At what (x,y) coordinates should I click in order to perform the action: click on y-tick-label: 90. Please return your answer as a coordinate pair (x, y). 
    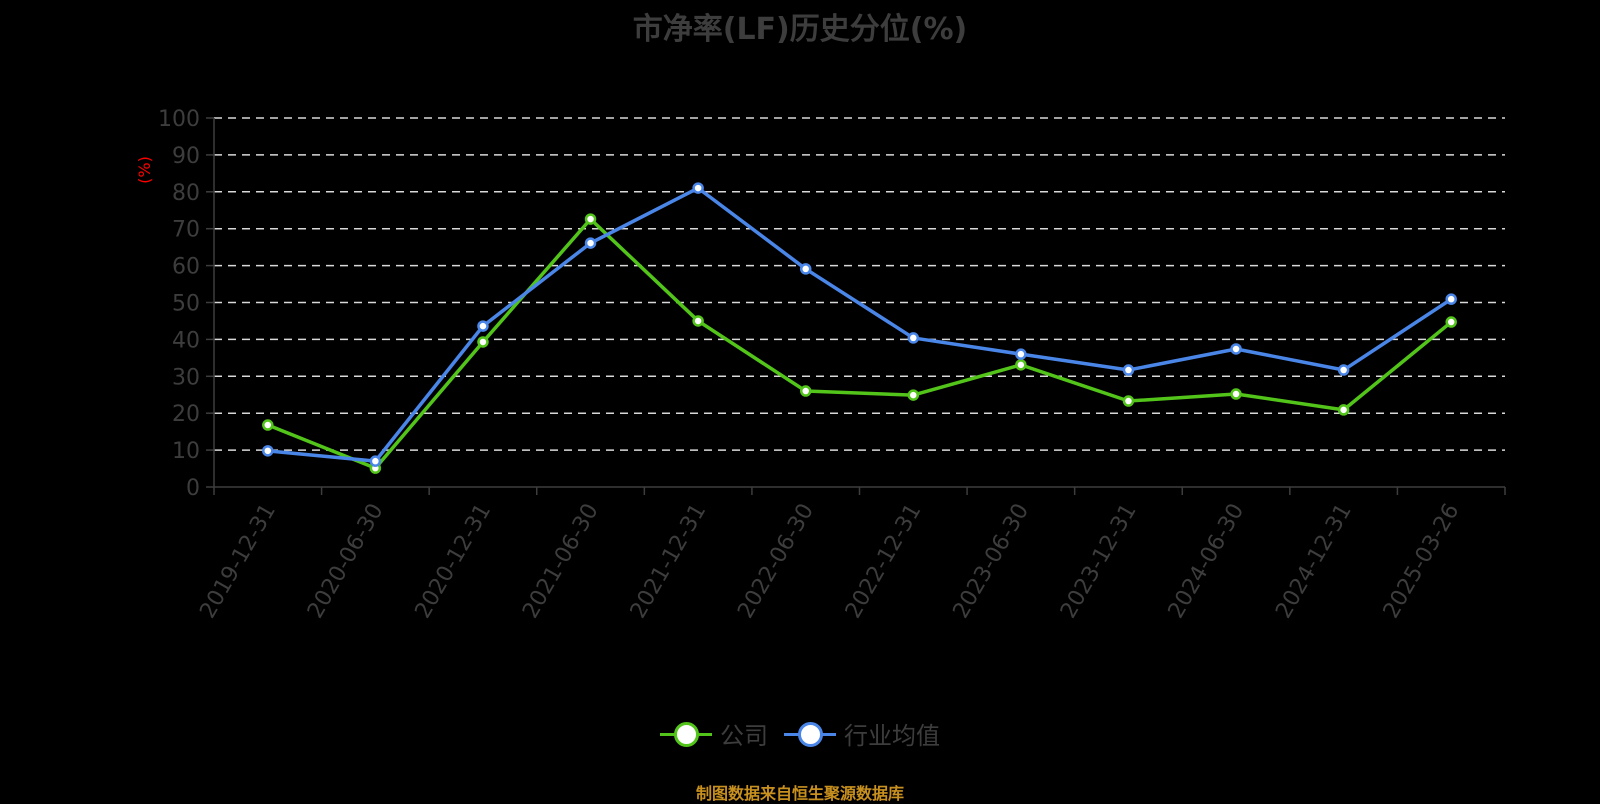
    Looking at the image, I should click on (186, 156).